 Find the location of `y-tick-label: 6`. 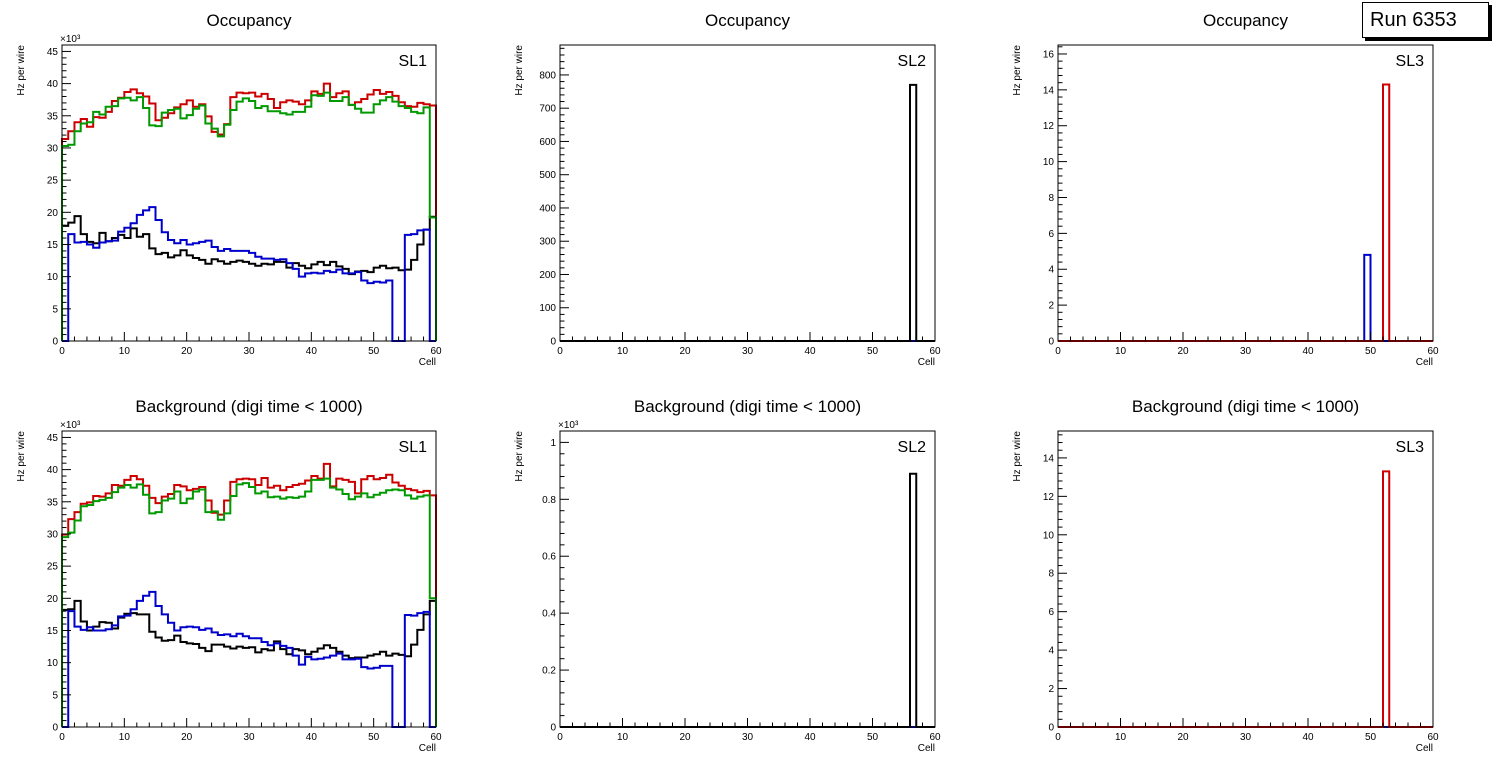

y-tick-label: 6 is located at coordinates (1051, 612).